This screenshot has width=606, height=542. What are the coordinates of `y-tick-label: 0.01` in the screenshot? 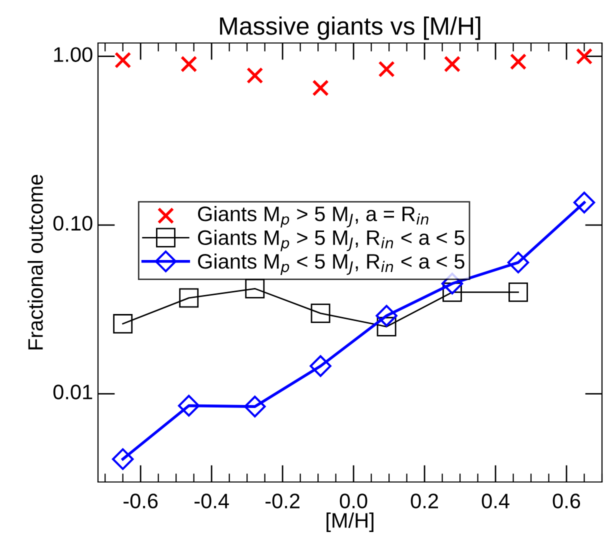 It's located at (72, 392).